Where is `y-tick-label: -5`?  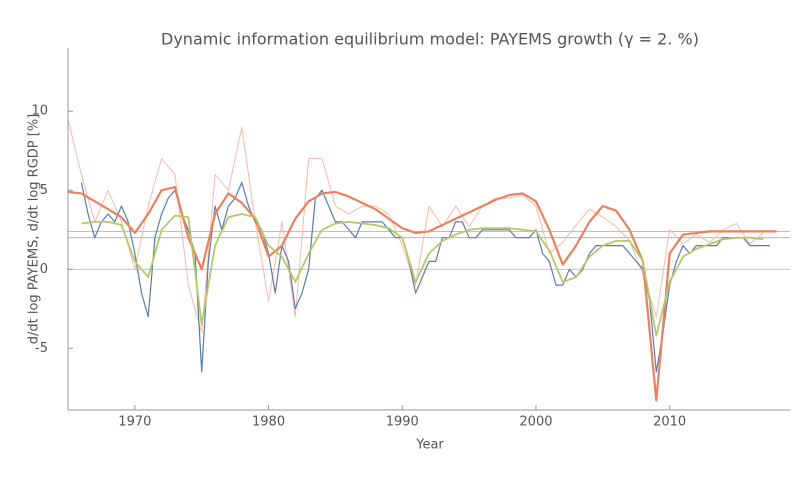
y-tick-label: -5 is located at coordinates (41, 348).